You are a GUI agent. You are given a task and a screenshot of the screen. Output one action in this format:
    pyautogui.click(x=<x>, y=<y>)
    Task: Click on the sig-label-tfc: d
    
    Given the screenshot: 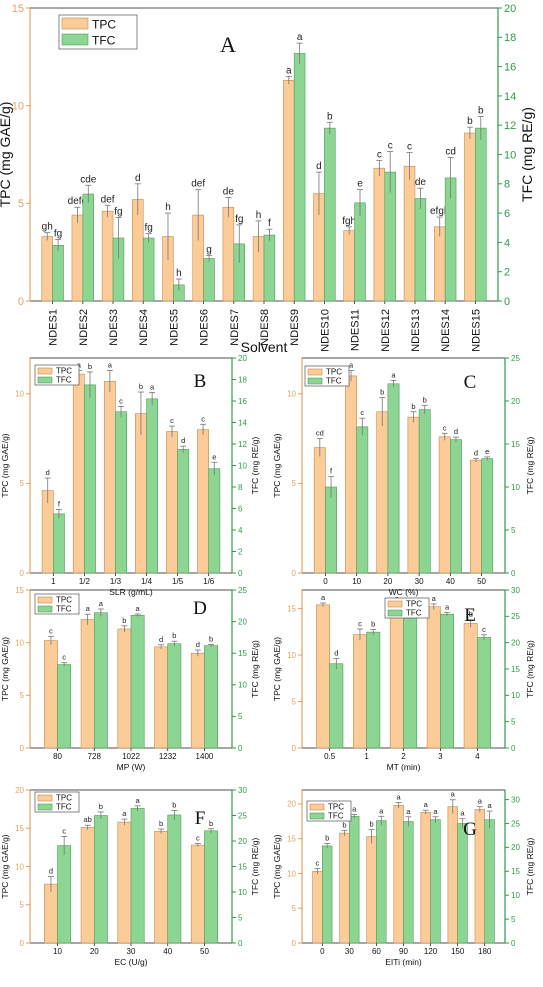 What is the action you would take?
    pyautogui.click(x=456, y=431)
    